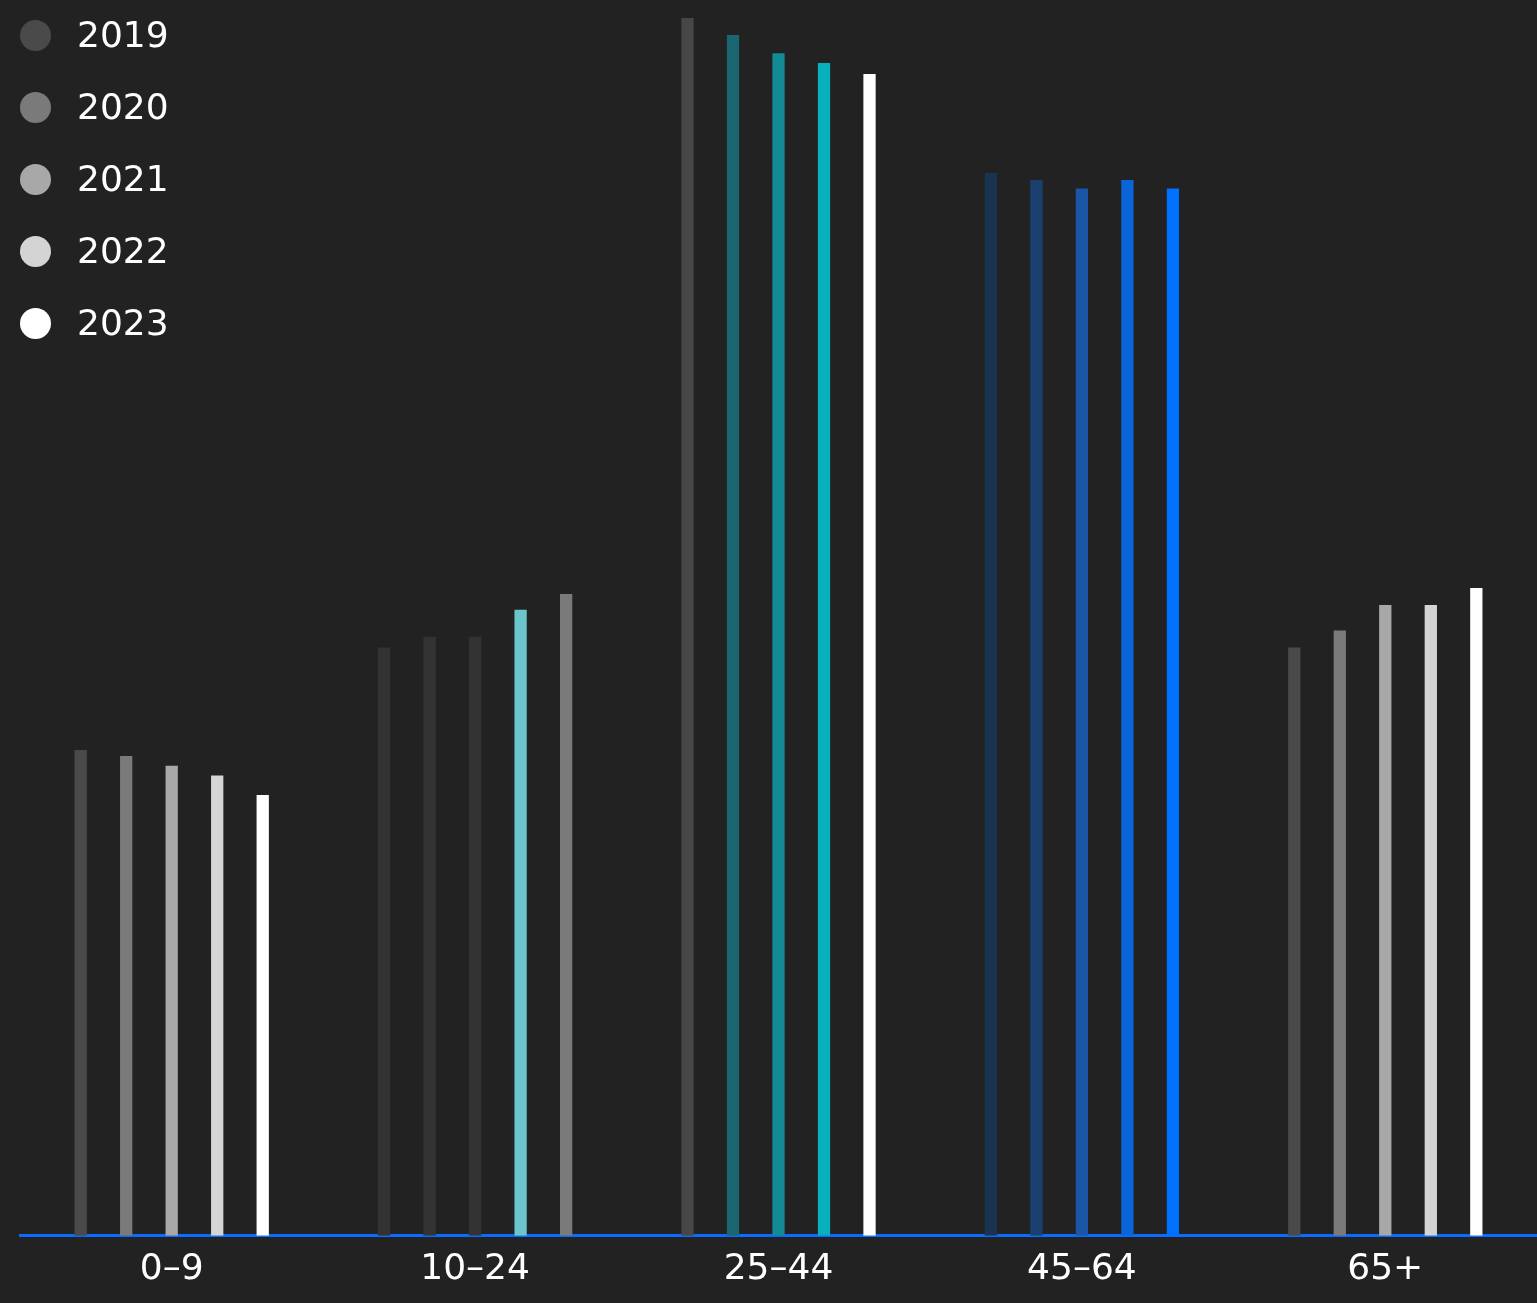  Describe the element at coordinates (475, 1266) in the screenshot. I see `x-tick-label: 10–24` at that location.